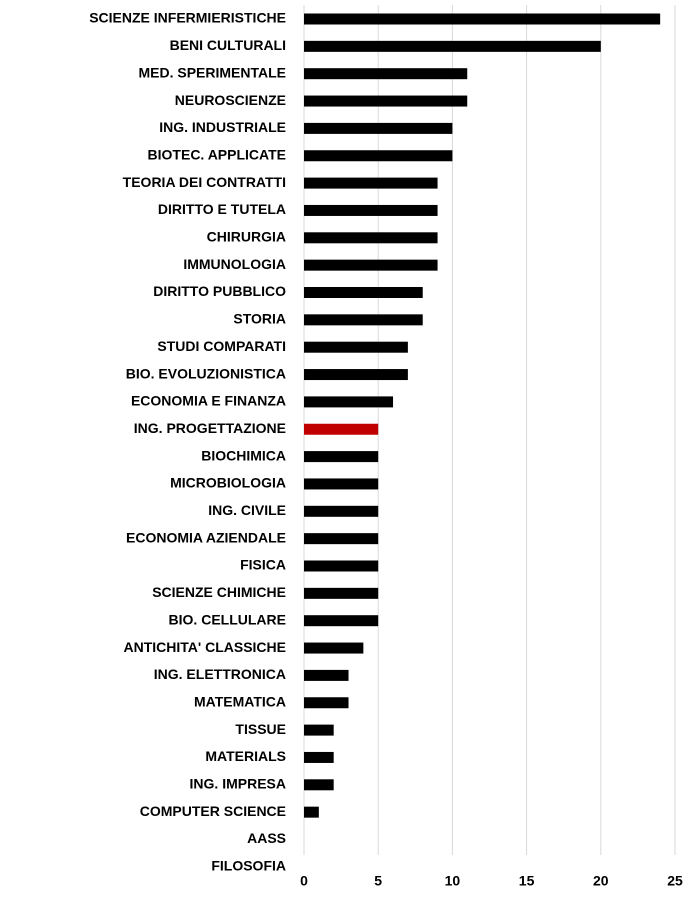 The height and width of the screenshot is (917, 690). Describe the element at coordinates (527, 881) in the screenshot. I see `x-tick-label: 15` at that location.